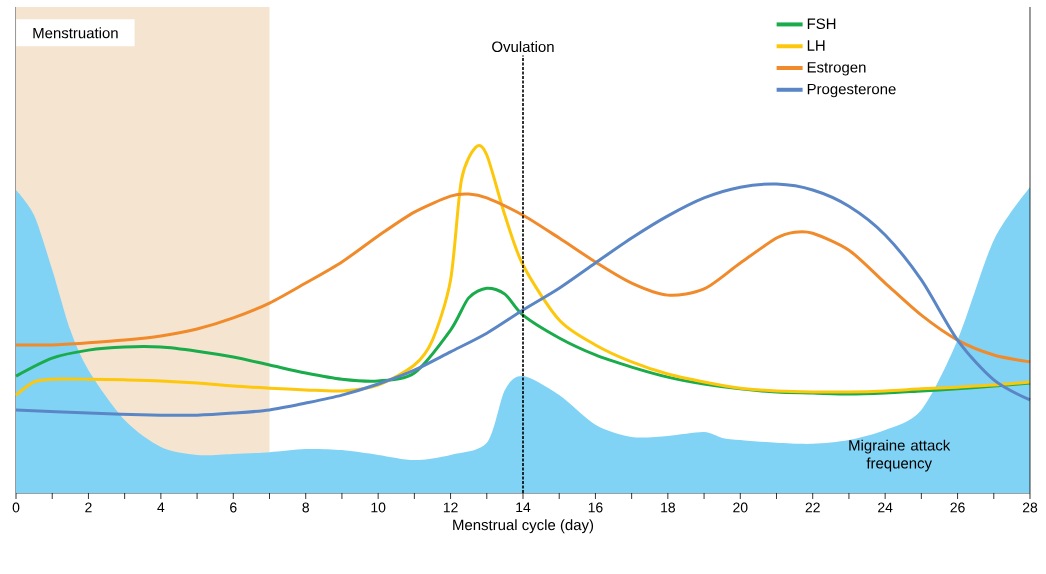 The height and width of the screenshot is (574, 1046). What do you see at coordinates (1030, 507) in the screenshot?
I see `x-tick-label: 28` at bounding box center [1030, 507].